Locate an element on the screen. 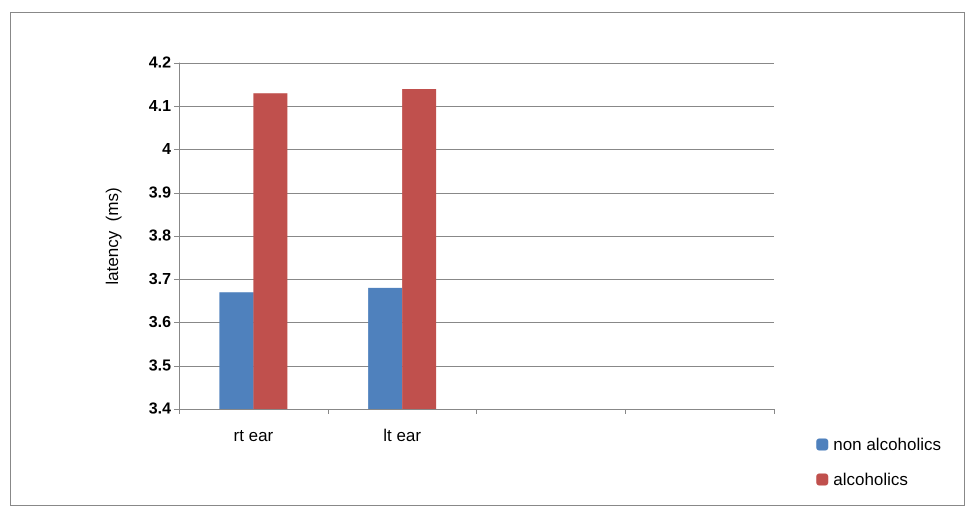 Image resolution: width=969 pixels, height=508 pixels. y-tick-label: 3.8 is located at coordinates (160, 236).